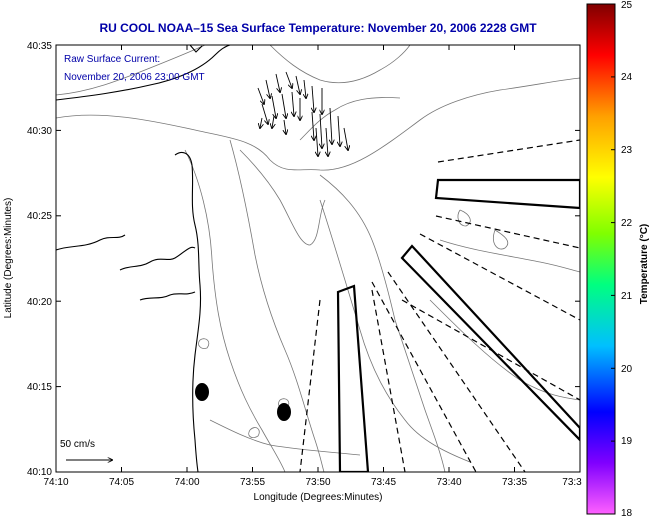 This screenshot has width=651, height=518. I want to click on x-tick-label: 73:40, so click(448, 482).